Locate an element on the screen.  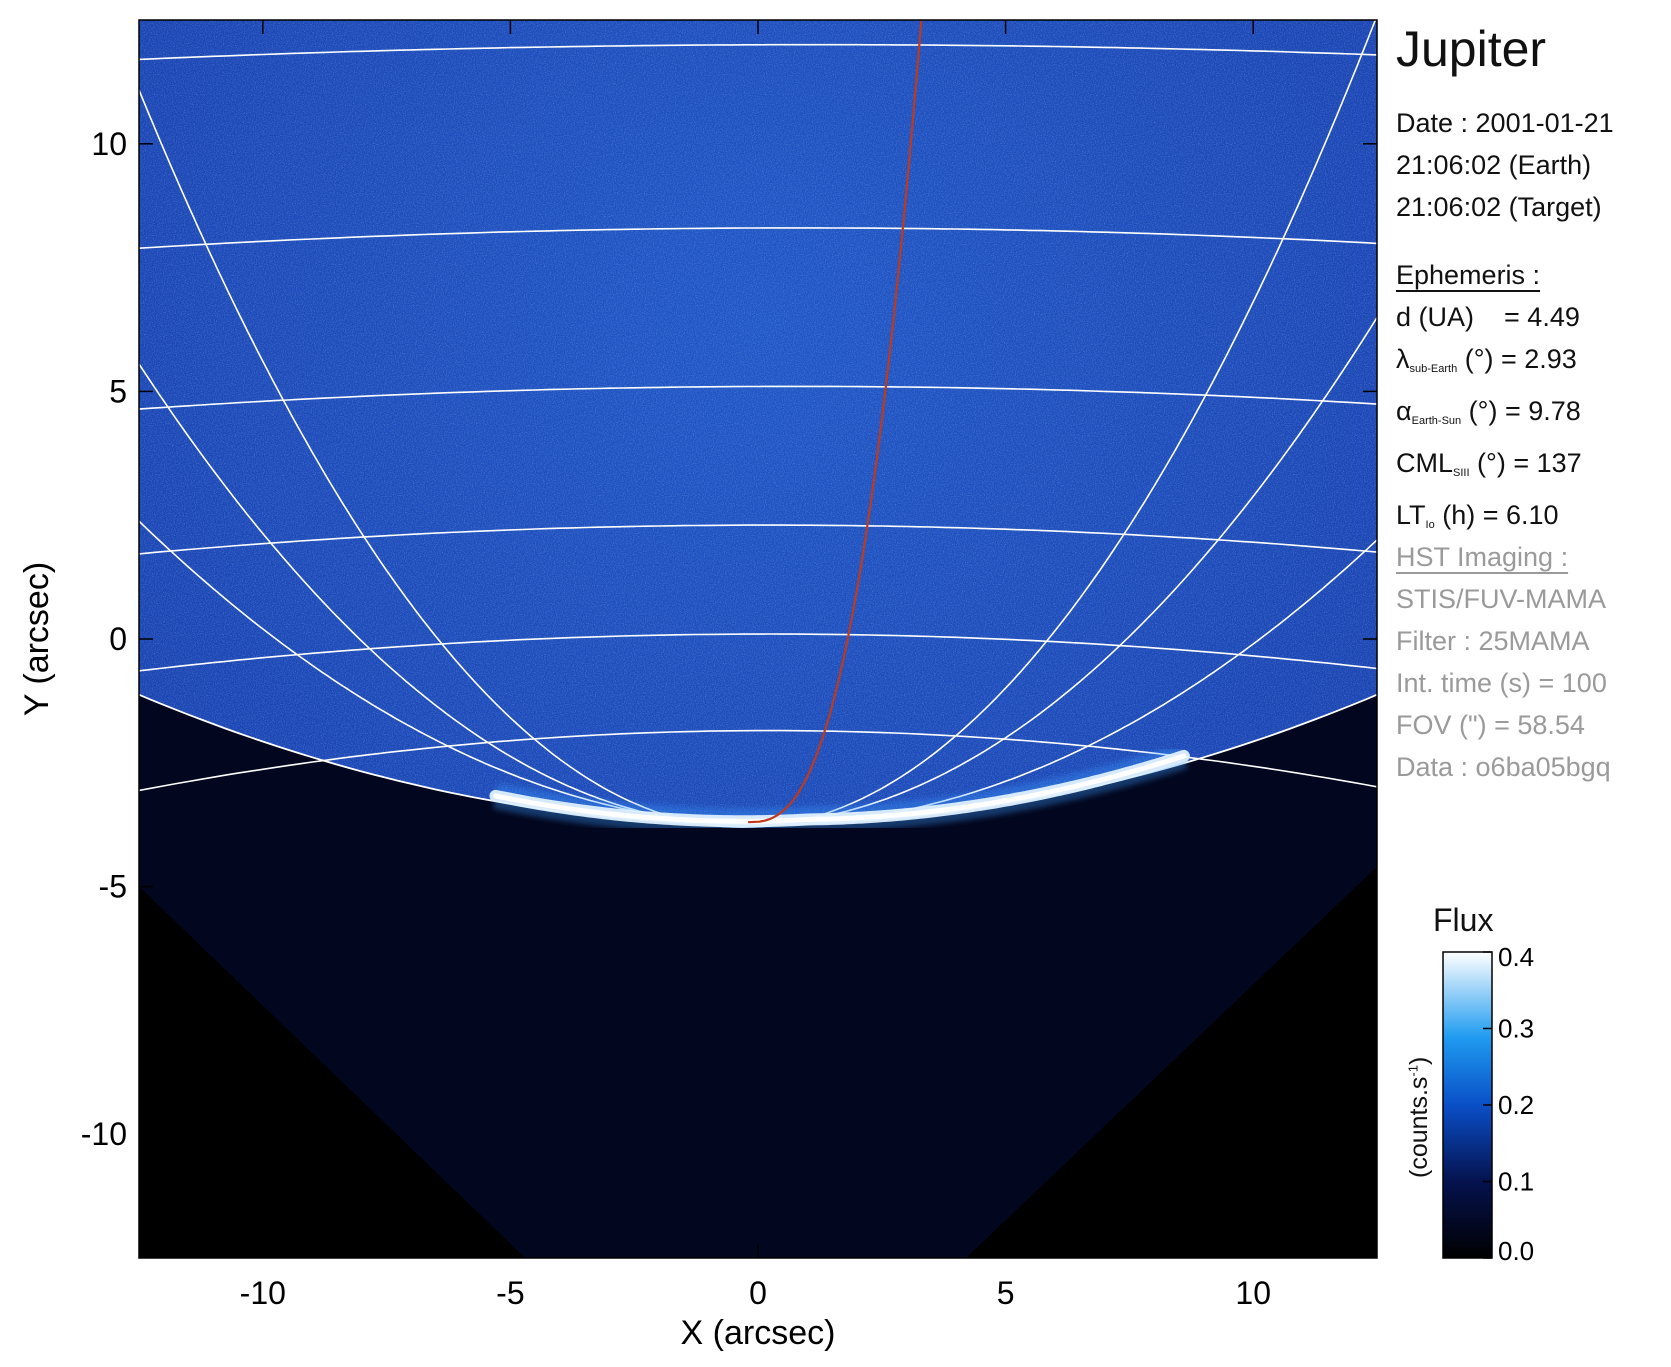
aurora-core is located at coordinates (840, 788).